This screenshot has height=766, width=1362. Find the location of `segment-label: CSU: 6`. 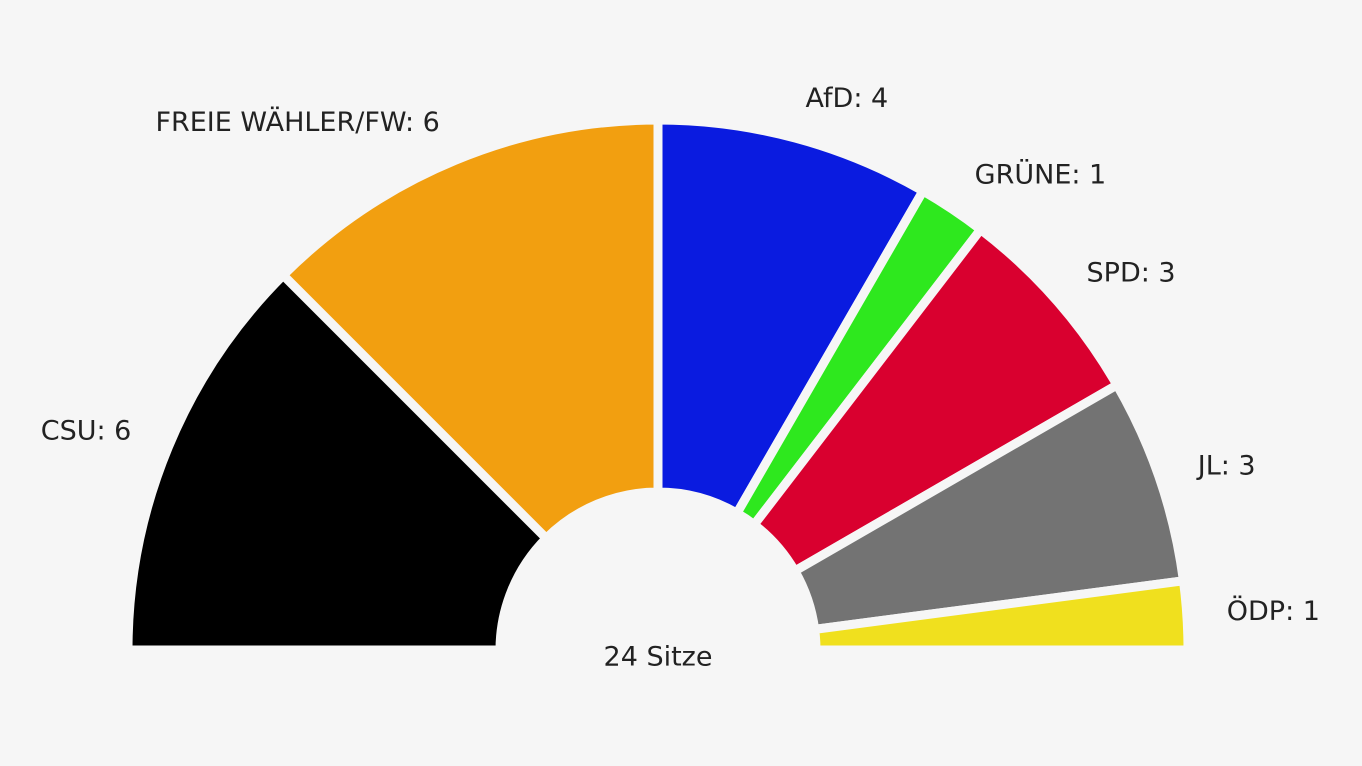

segment-label: CSU: 6 is located at coordinates (86, 430).